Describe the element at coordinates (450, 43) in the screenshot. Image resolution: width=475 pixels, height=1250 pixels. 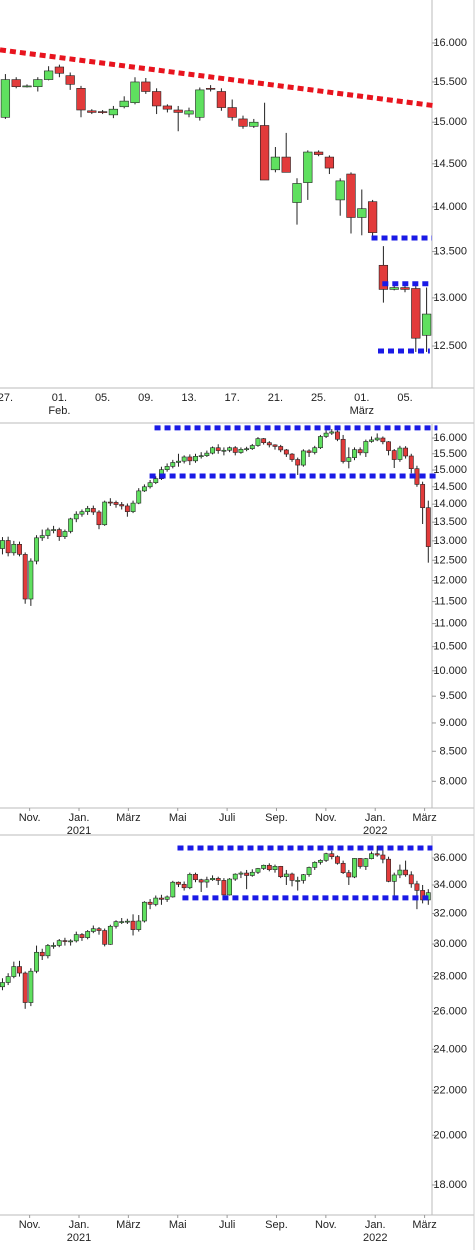
I see `y-tick-label: 16.000` at that location.